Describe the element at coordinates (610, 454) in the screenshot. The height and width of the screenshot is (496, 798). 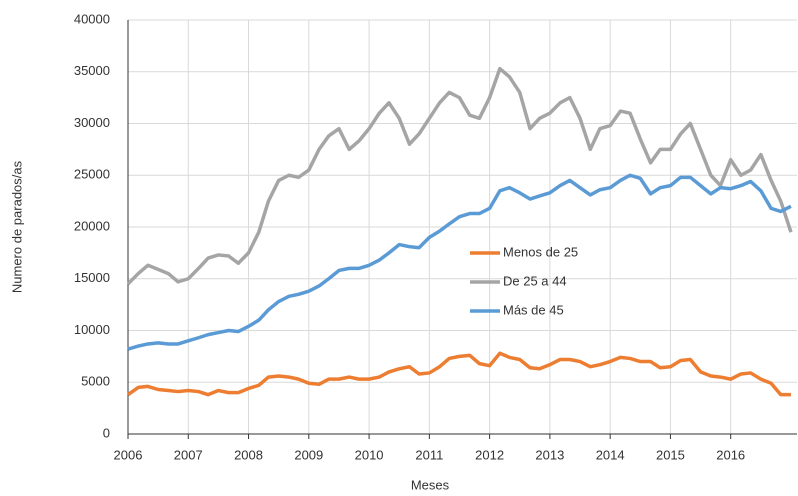
I see `x-tick-label: 2014` at that location.